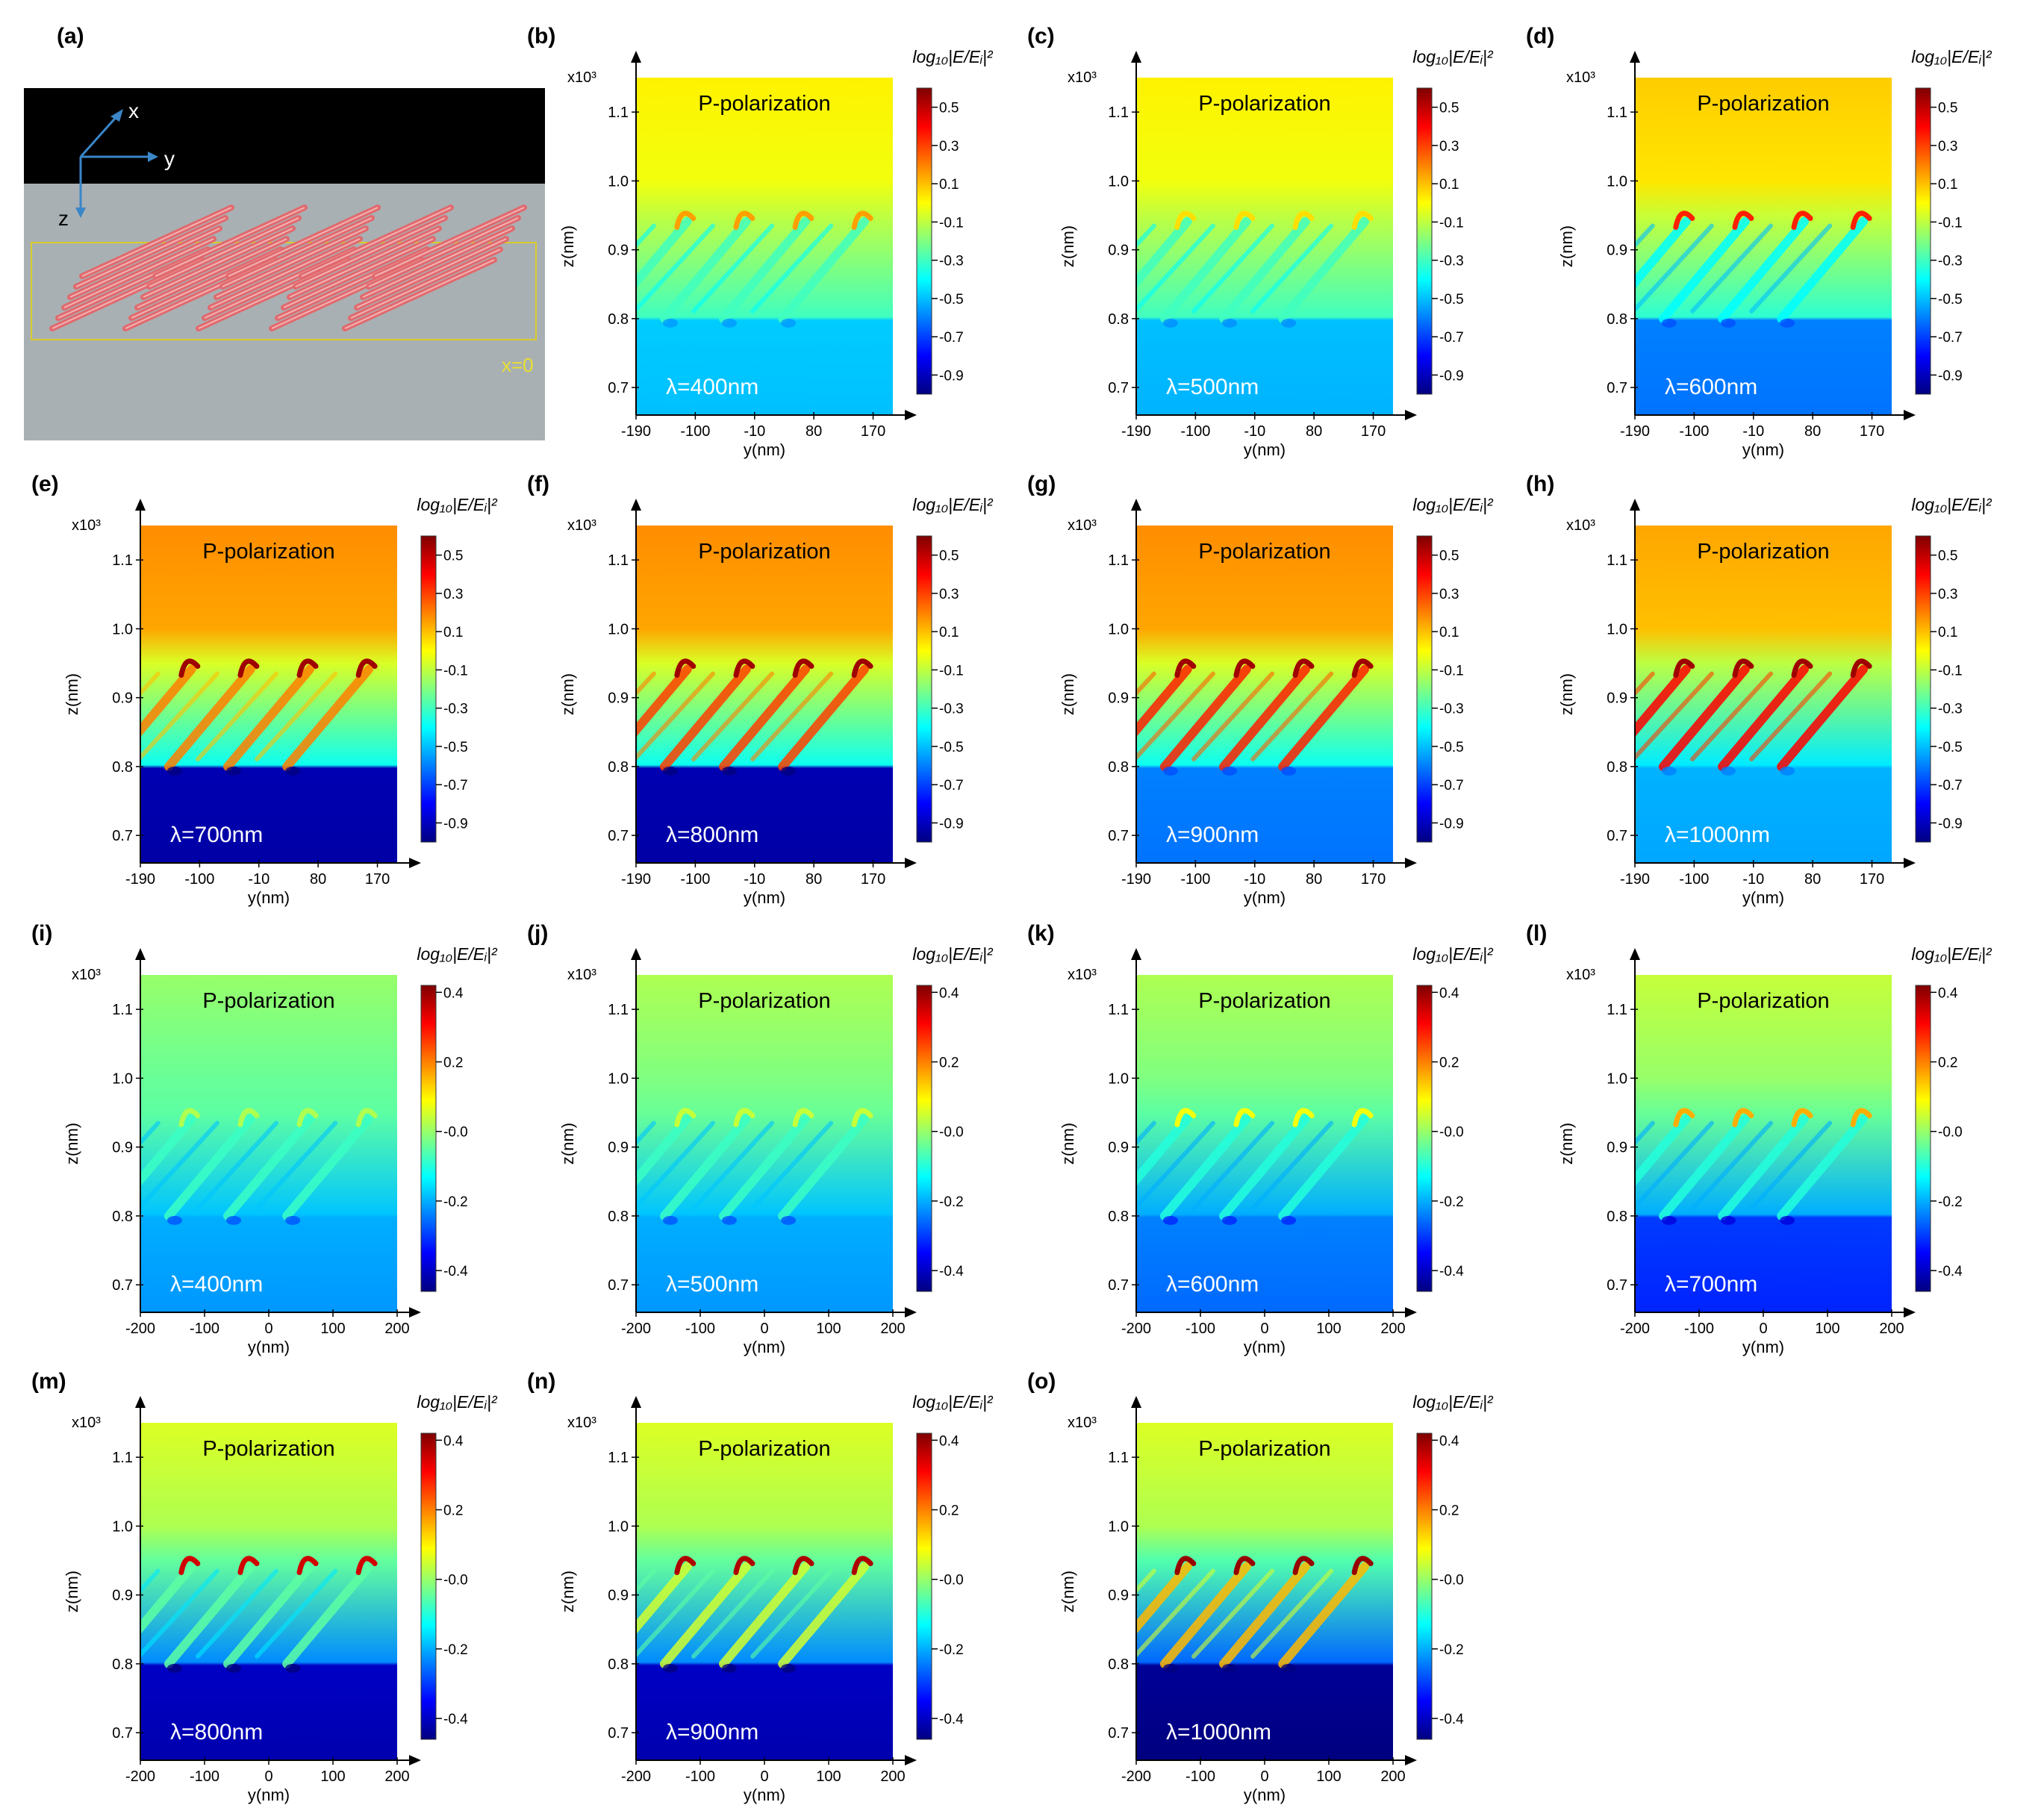  Describe the element at coordinates (70, 36) in the screenshot. I see `panel-letter: (a)` at that location.